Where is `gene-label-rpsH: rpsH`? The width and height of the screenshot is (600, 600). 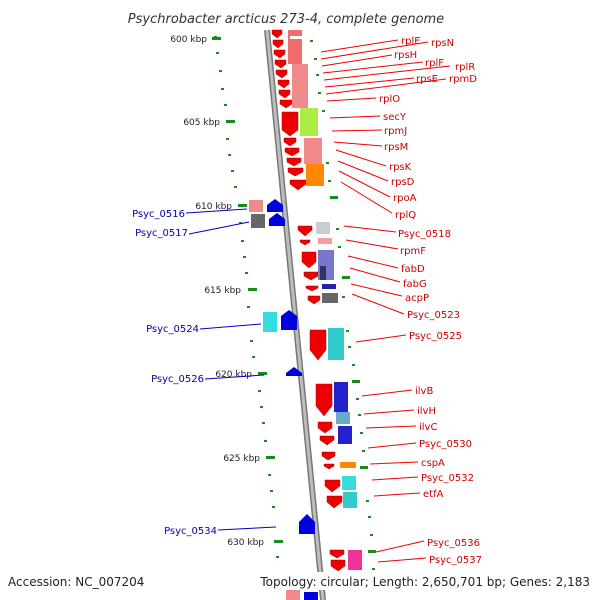
gene-label-rpsH: rpsH is located at coordinates (405, 55).